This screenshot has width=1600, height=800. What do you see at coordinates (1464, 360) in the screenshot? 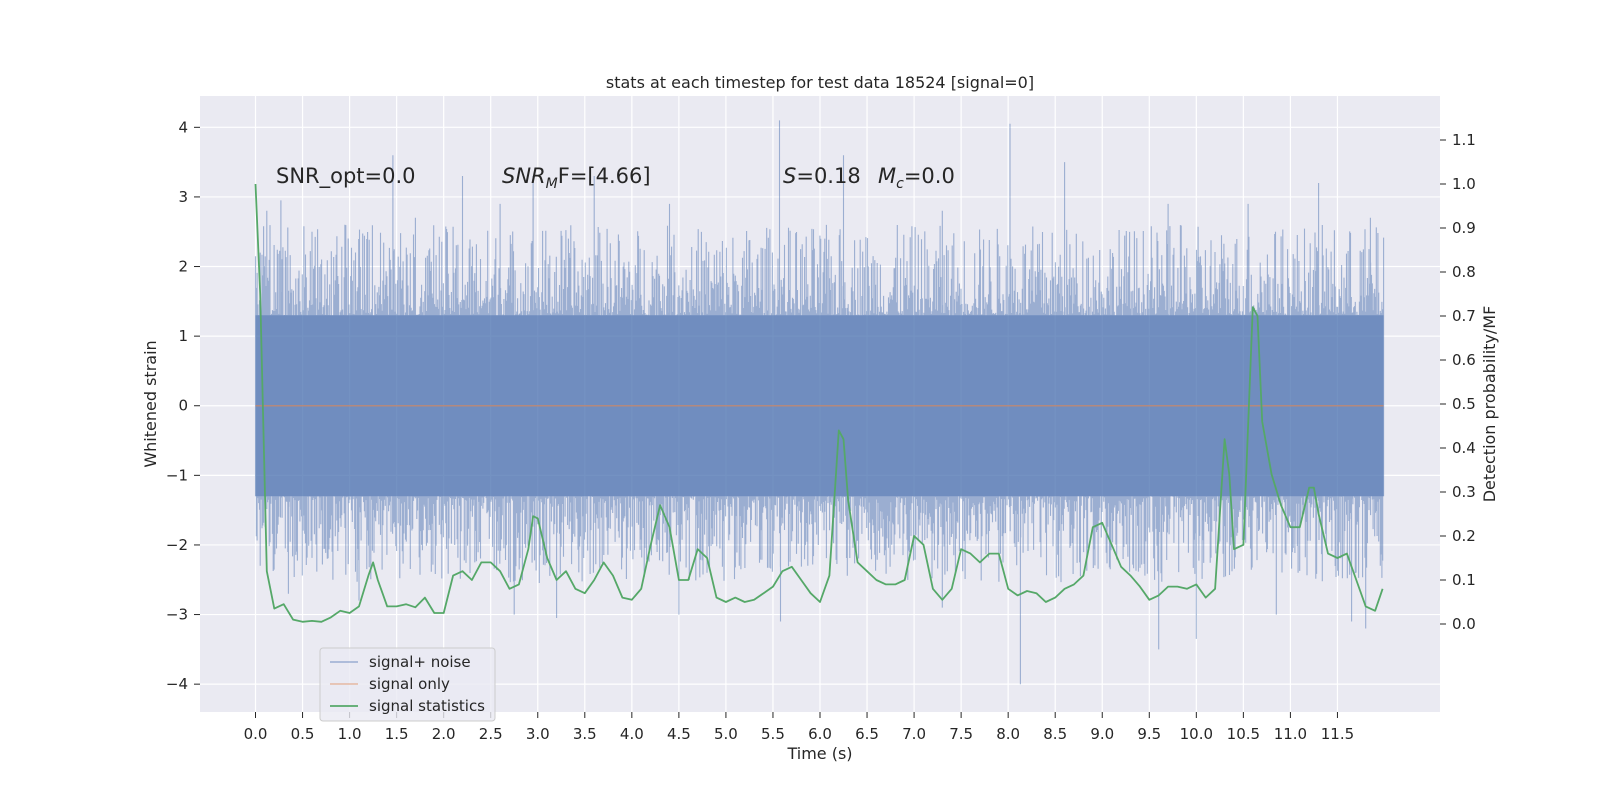
I see `y-right-tick-label: 0.6` at bounding box center [1464, 360].